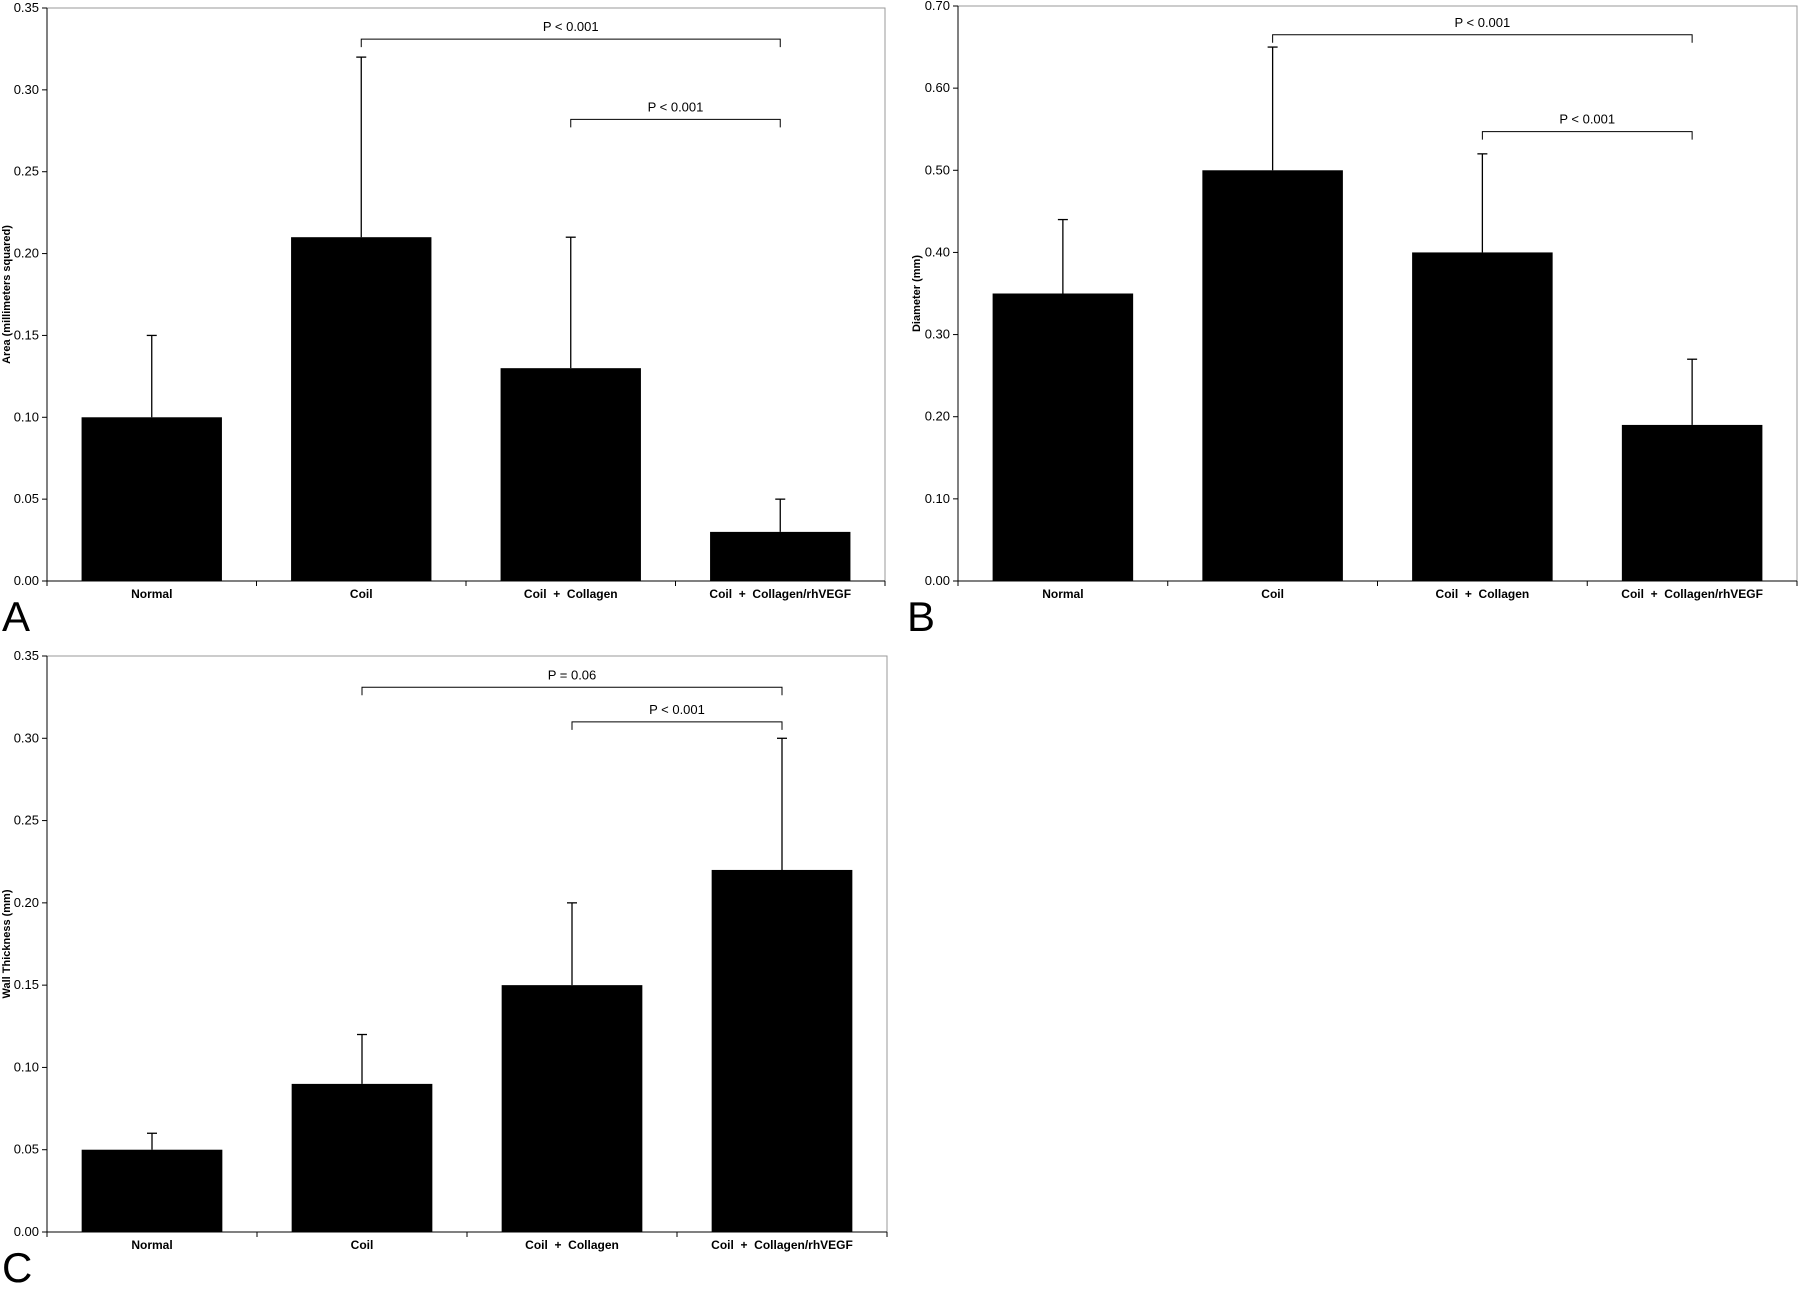 The image size is (1800, 1293). Describe the element at coordinates (917, 293) in the screenshot. I see `y-axis-title: Diameter (mm)` at that location.